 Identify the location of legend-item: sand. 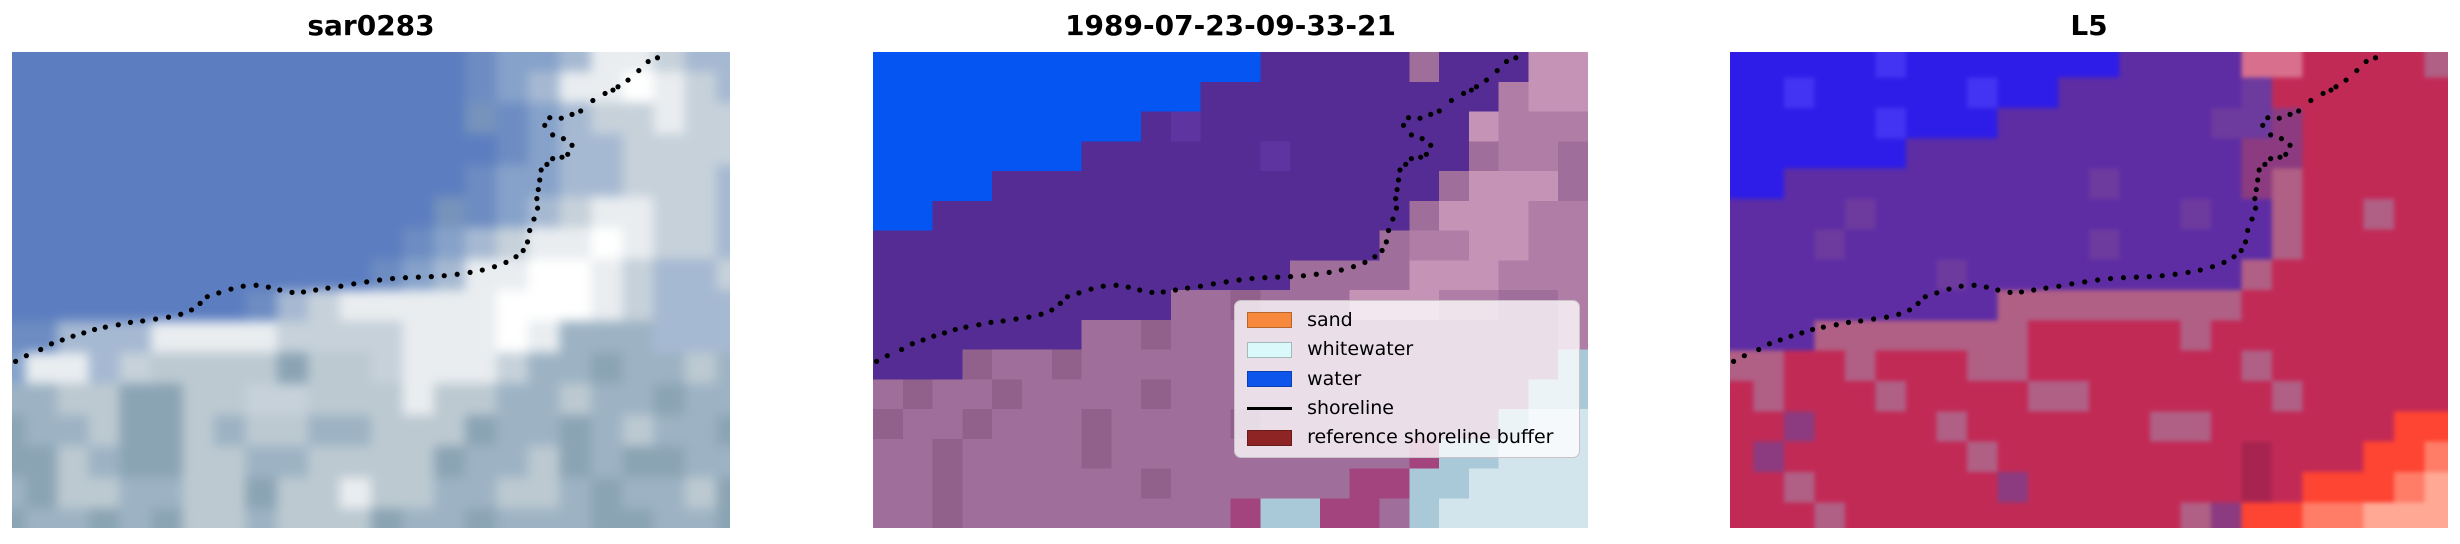
(1407, 320).